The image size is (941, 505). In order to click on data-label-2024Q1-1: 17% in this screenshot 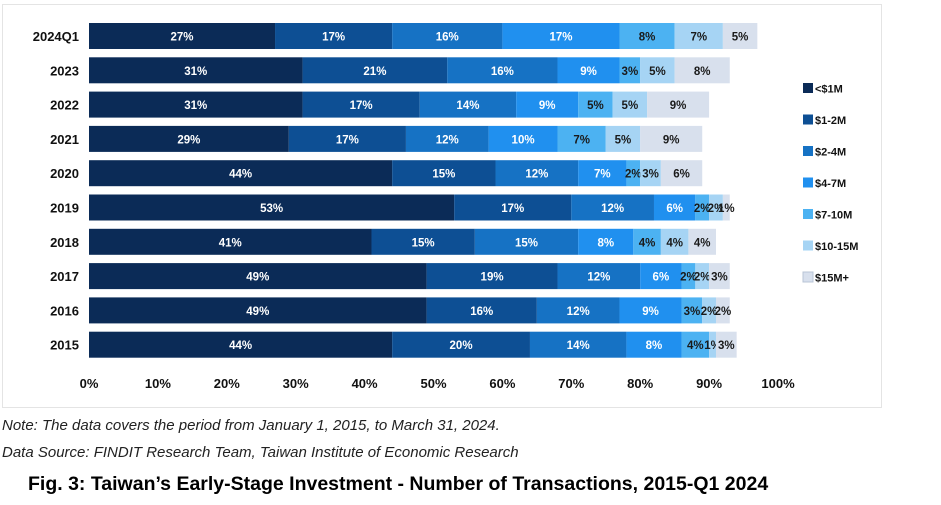, I will do `click(333, 38)`.